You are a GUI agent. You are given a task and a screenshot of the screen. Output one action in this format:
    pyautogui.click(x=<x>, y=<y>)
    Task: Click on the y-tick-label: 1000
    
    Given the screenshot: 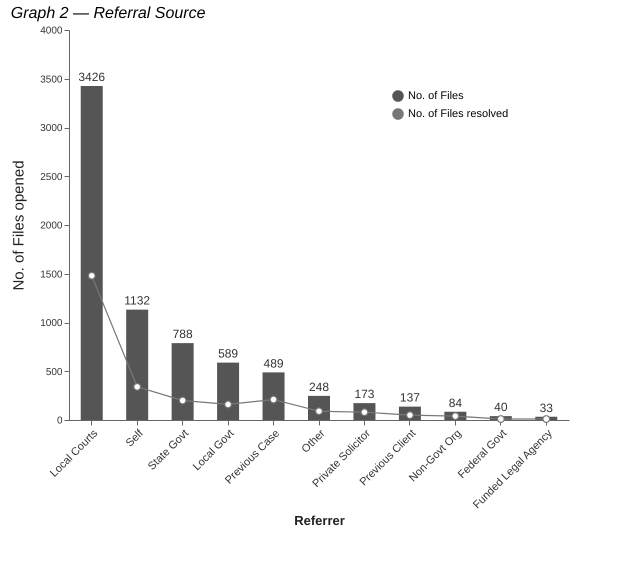 What is the action you would take?
    pyautogui.click(x=51, y=323)
    